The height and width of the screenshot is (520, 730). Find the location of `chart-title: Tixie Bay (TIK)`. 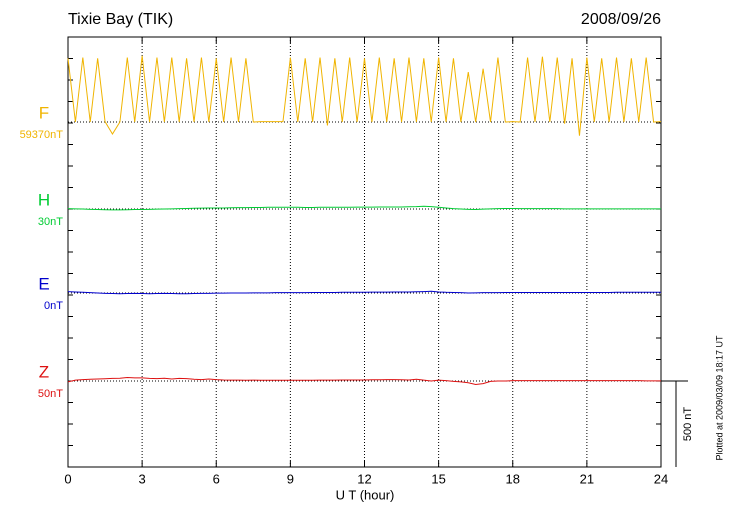

chart-title: Tixie Bay (TIK) is located at coordinates (120, 19).